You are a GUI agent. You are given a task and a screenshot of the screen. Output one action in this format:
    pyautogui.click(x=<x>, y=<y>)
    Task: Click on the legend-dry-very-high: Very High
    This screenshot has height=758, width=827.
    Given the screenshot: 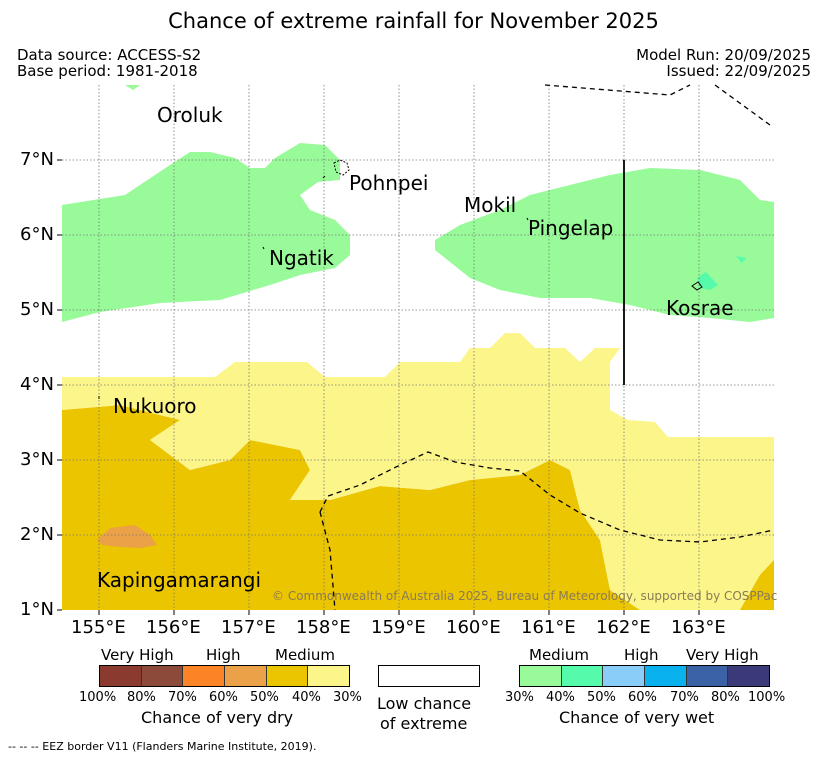 What is the action you would take?
    pyautogui.click(x=137, y=655)
    